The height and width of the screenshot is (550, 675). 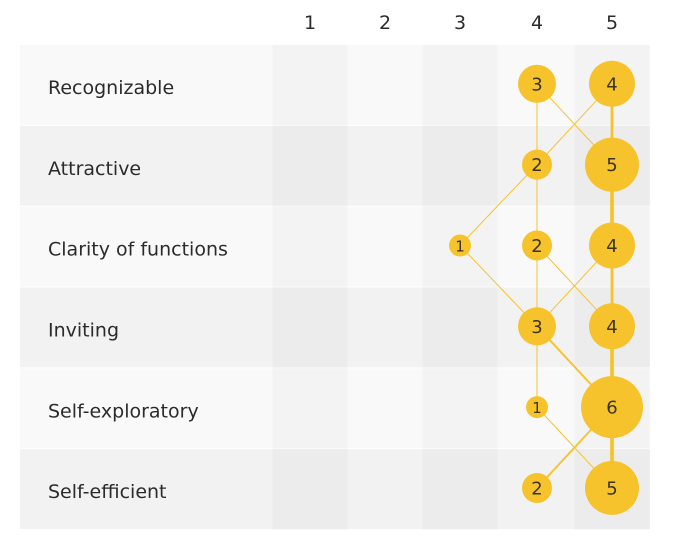 I want to click on column-header: 4, so click(x=537, y=23).